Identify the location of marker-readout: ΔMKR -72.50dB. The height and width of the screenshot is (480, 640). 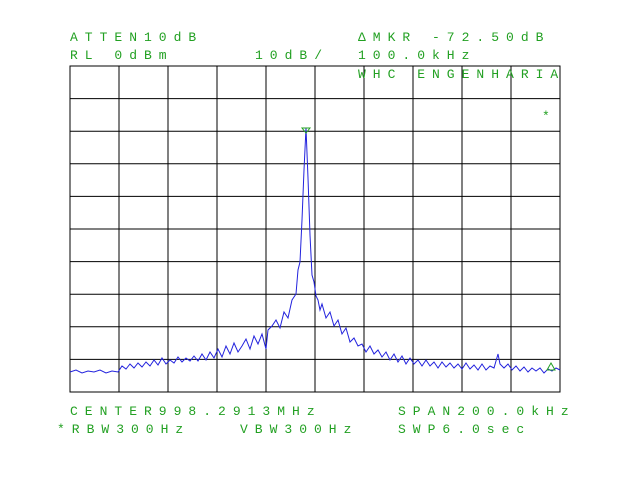
(454, 37).